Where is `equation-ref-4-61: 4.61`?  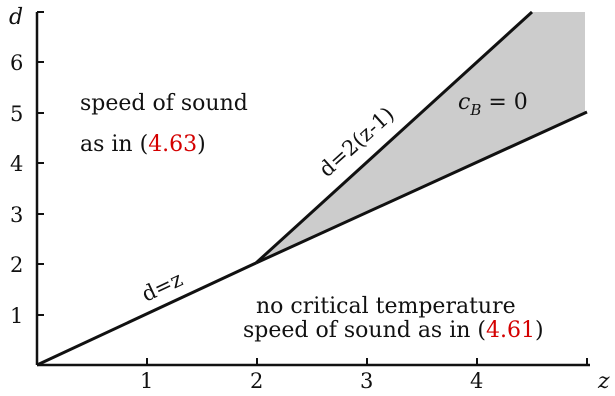
equation-ref-4-61: 4.61 is located at coordinates (510, 330).